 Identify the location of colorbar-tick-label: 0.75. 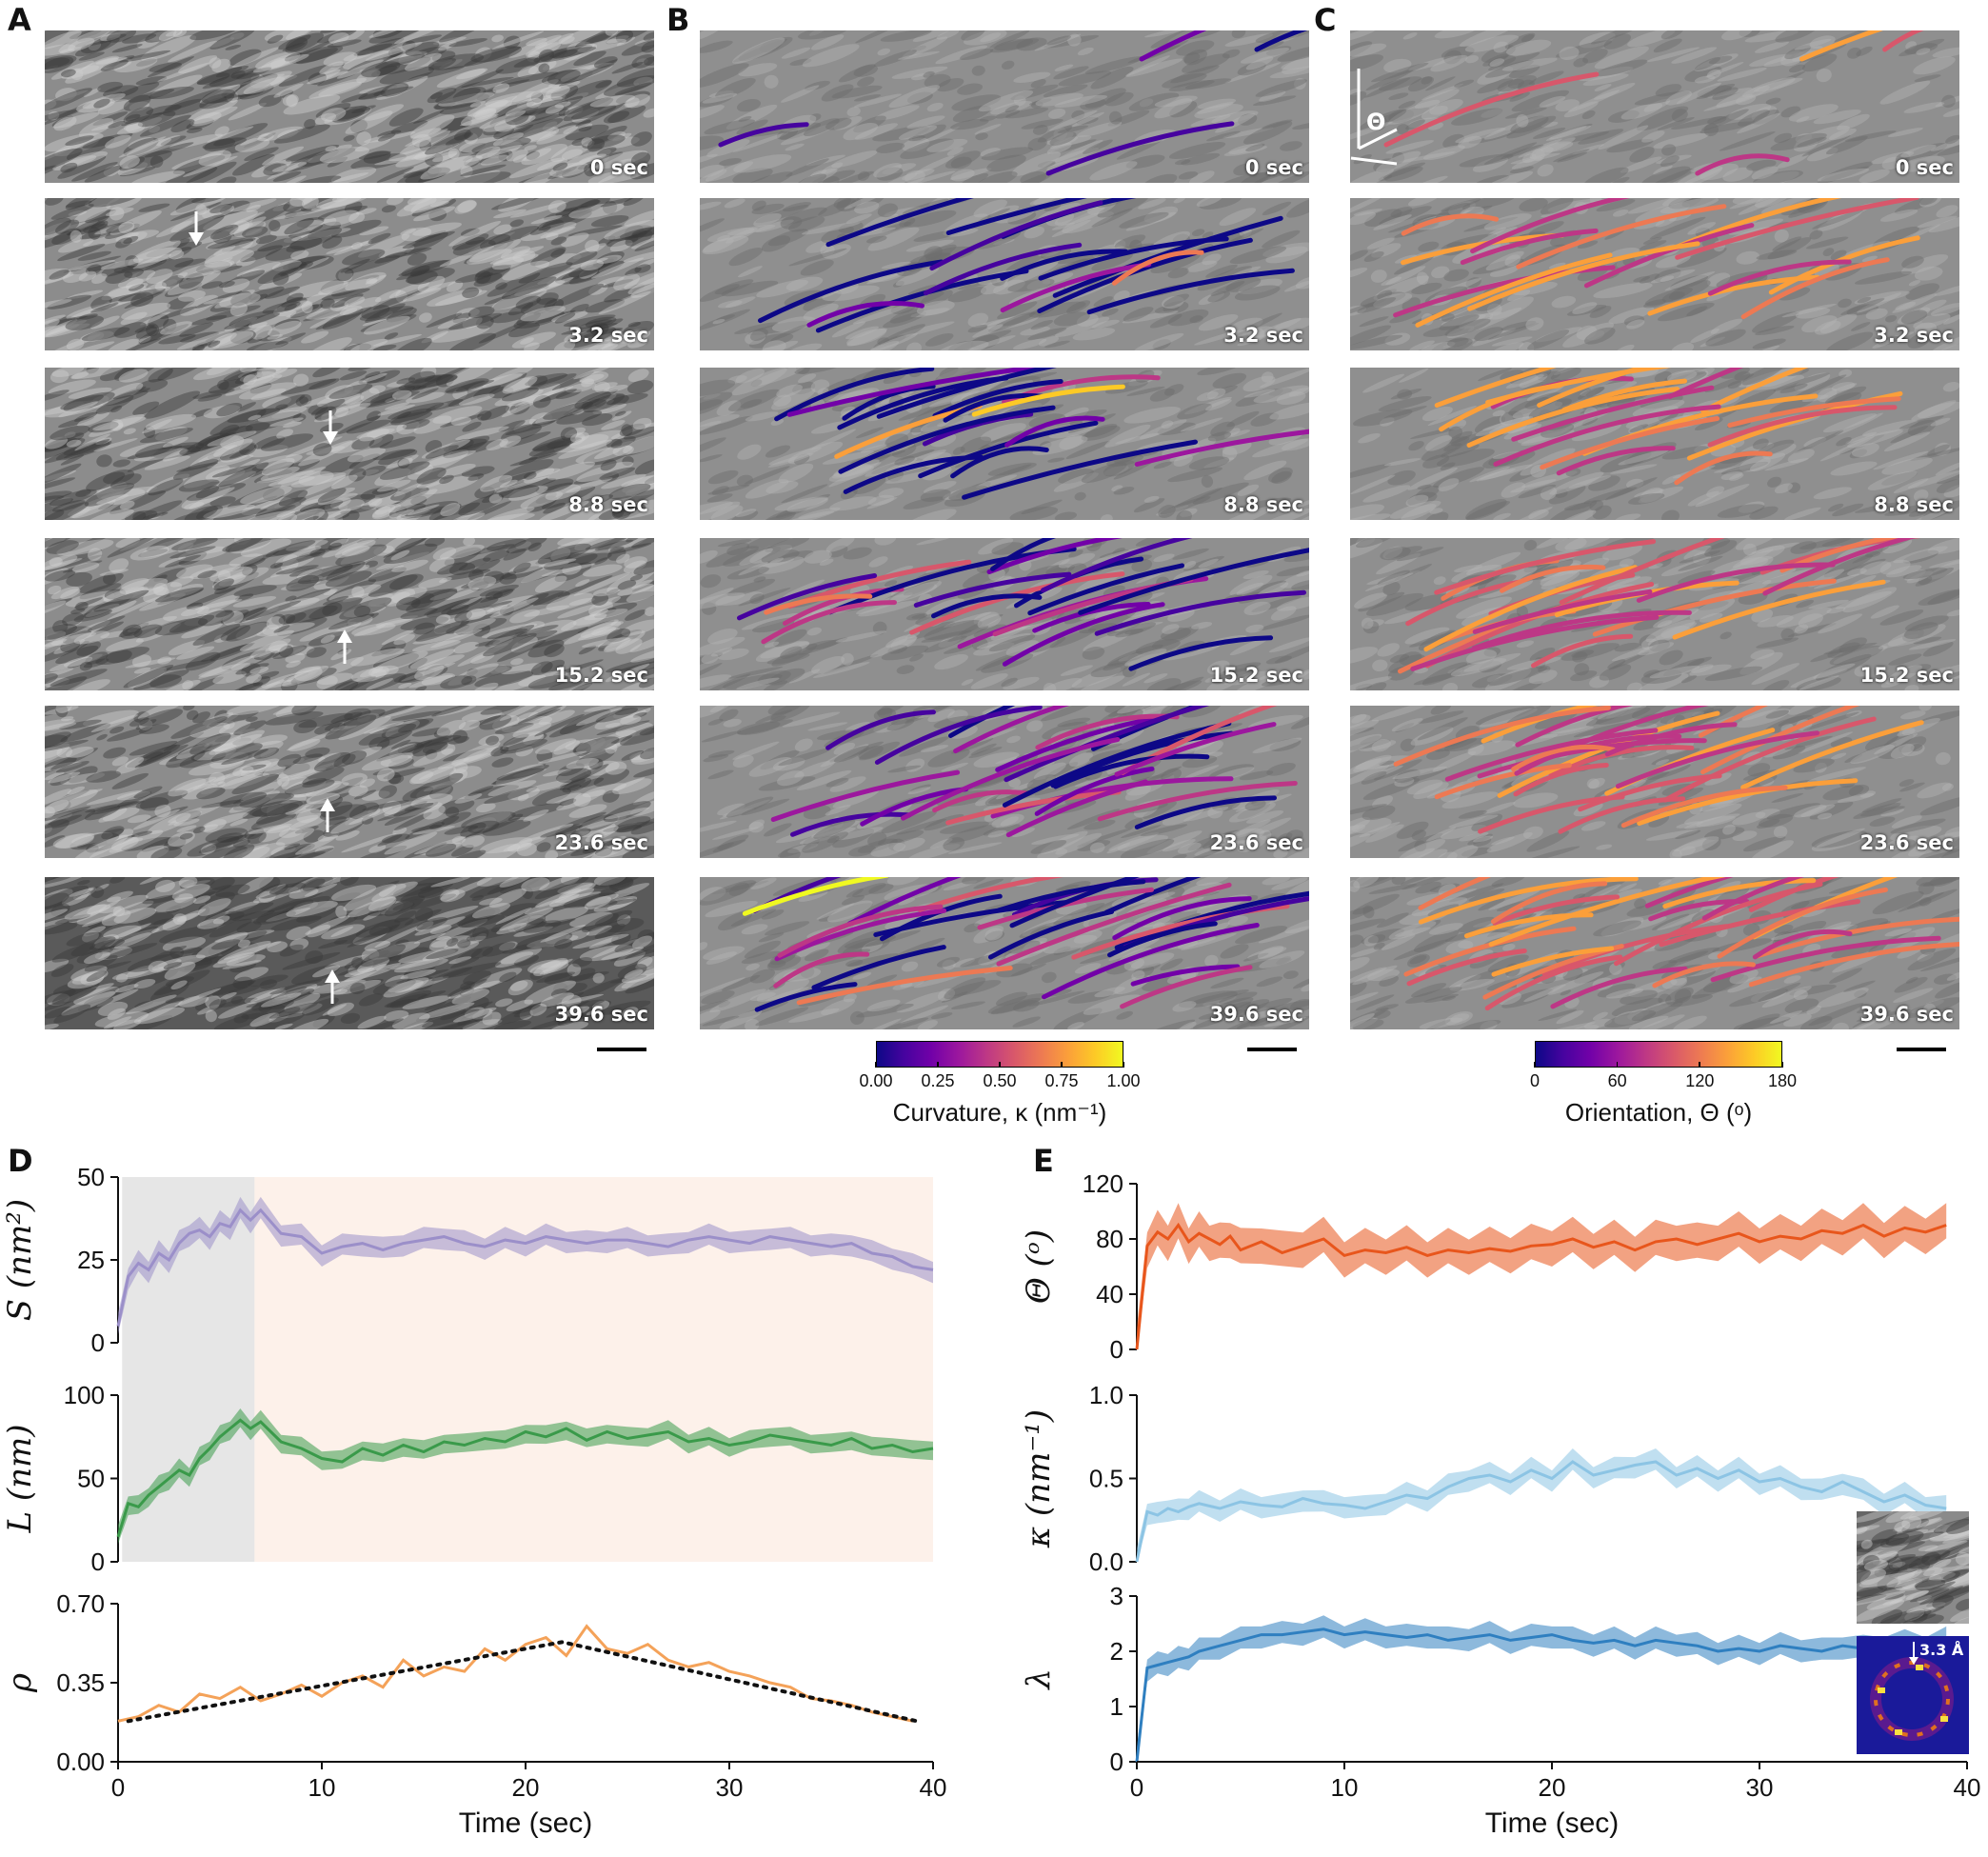
(1061, 1080).